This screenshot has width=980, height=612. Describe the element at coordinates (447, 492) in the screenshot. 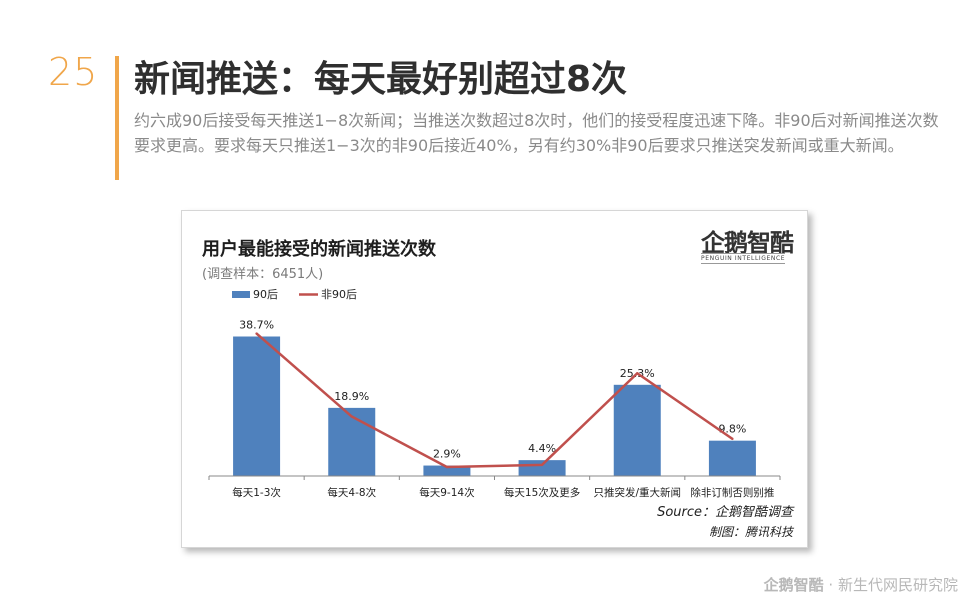

I see `x-tick-label-2: 每天9-14次` at that location.